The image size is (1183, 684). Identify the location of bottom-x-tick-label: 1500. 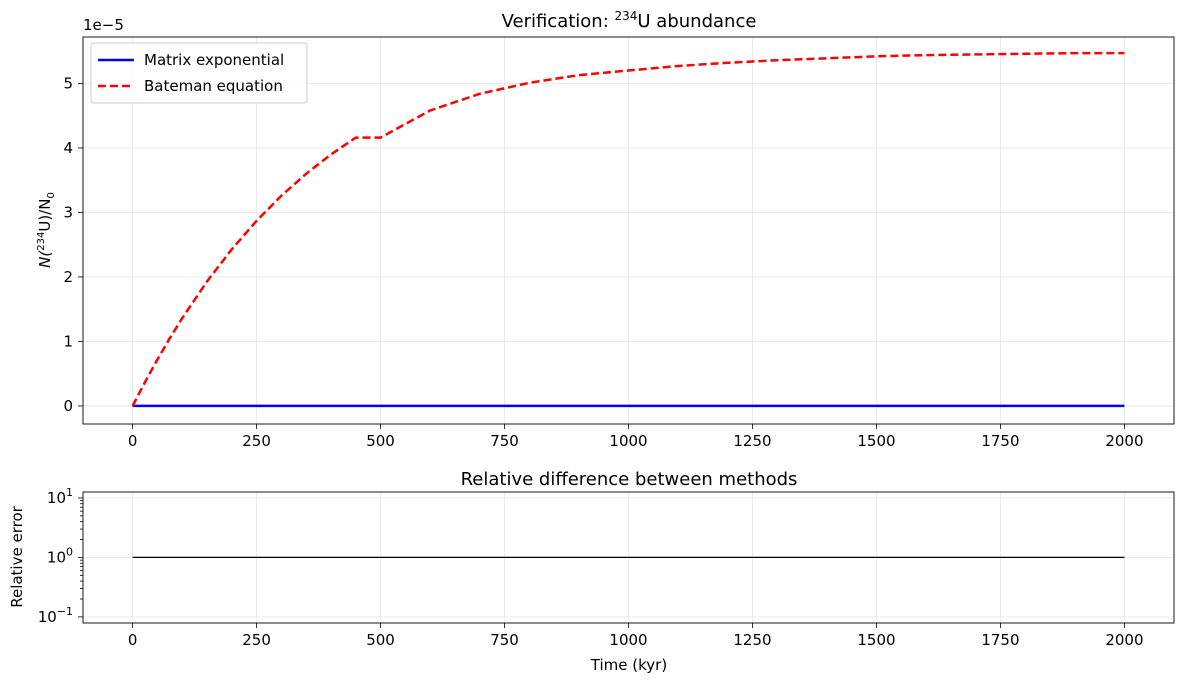
(876, 640).